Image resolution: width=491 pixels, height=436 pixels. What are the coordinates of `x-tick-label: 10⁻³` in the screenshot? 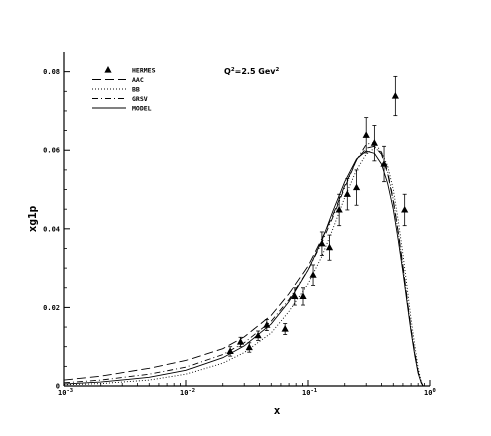 It's located at (65, 392).